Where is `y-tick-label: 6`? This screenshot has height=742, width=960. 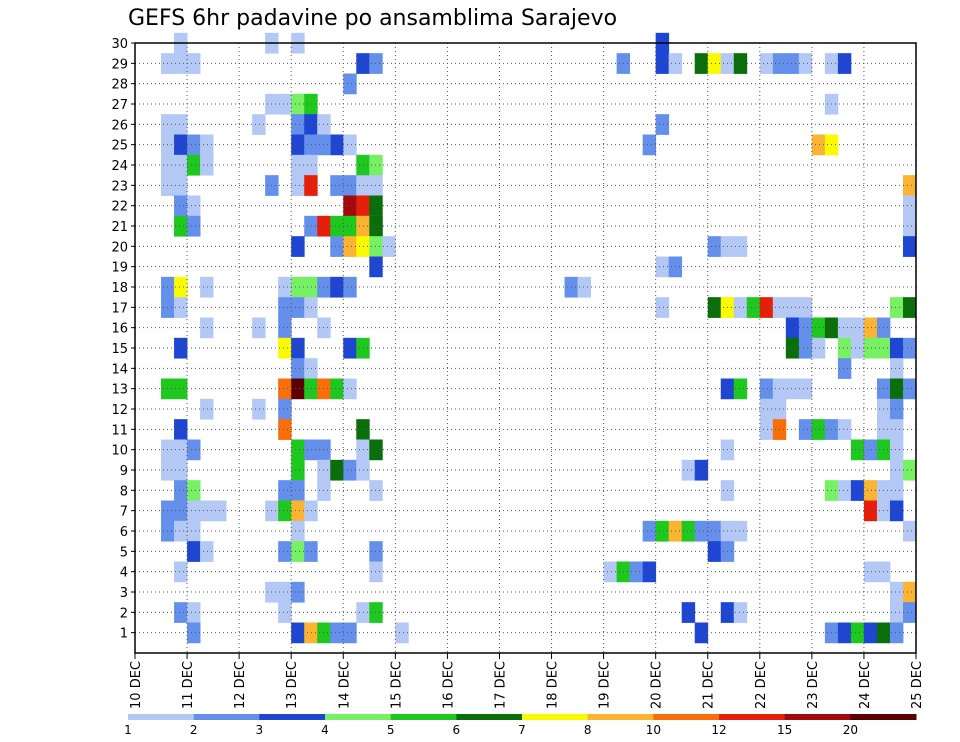
y-tick-label: 6 is located at coordinates (124, 532).